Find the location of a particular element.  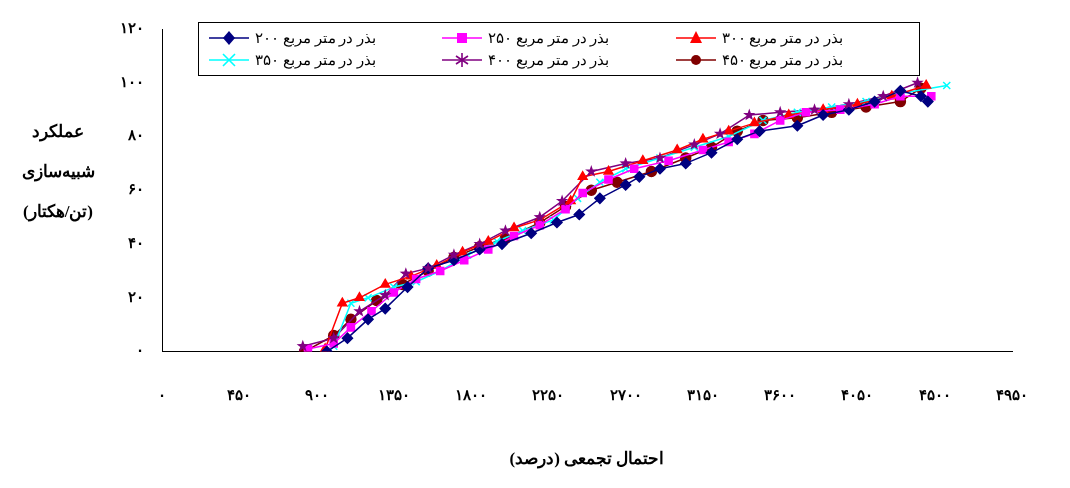

legend-label: بذر در متر مربع ۳۵۰ is located at coordinates (315, 60).